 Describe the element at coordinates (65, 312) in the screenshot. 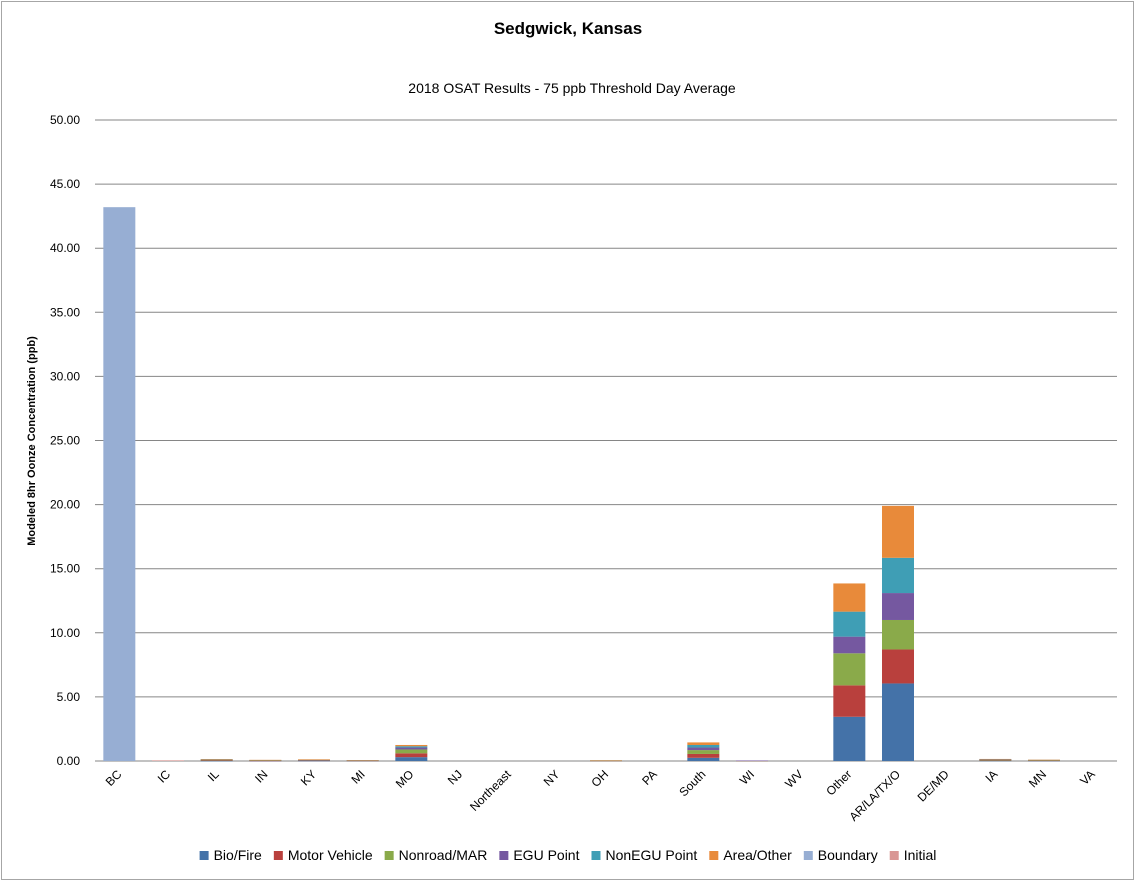

I see `y-tick-label: 35.00` at that location.